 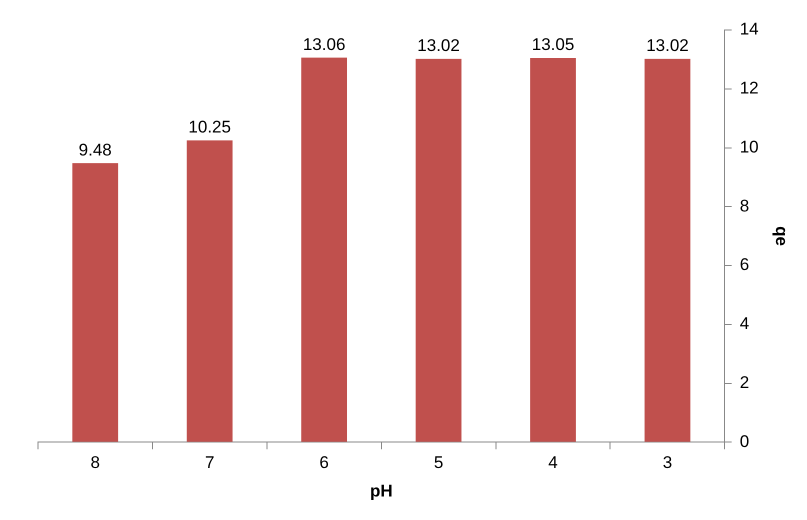 I want to click on y-tick-label: 0, so click(x=745, y=441).